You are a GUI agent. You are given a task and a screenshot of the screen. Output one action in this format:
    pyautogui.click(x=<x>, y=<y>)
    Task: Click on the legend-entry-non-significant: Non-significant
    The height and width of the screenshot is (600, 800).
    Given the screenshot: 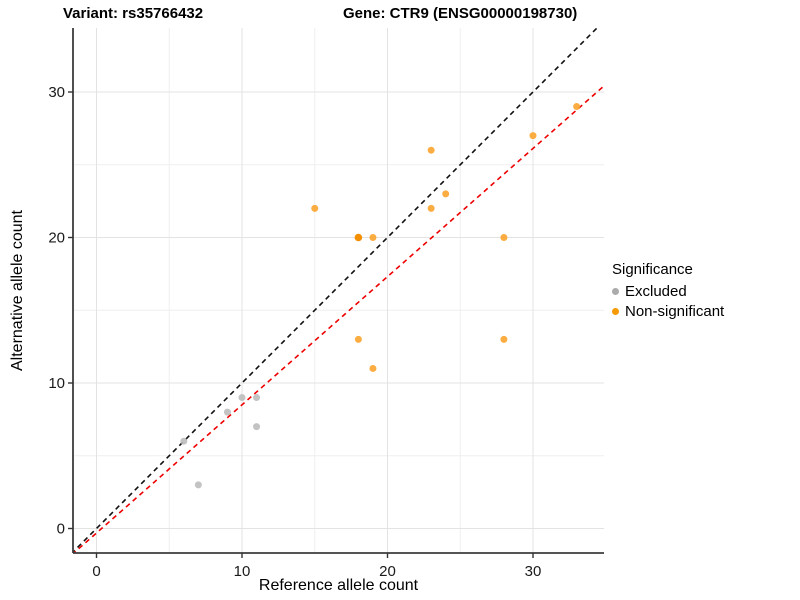 What is the action you would take?
    pyautogui.click(x=668, y=311)
    